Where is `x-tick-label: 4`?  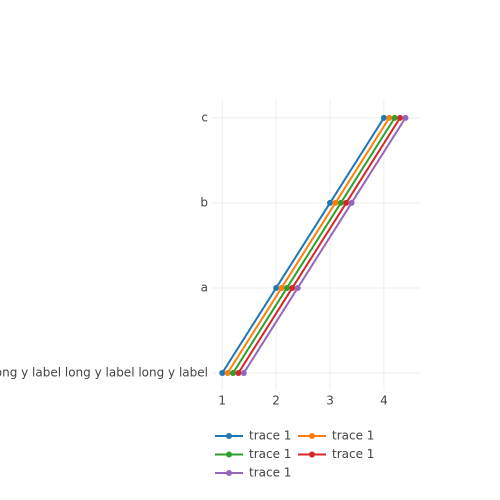 x-tick-label: 4 is located at coordinates (384, 401).